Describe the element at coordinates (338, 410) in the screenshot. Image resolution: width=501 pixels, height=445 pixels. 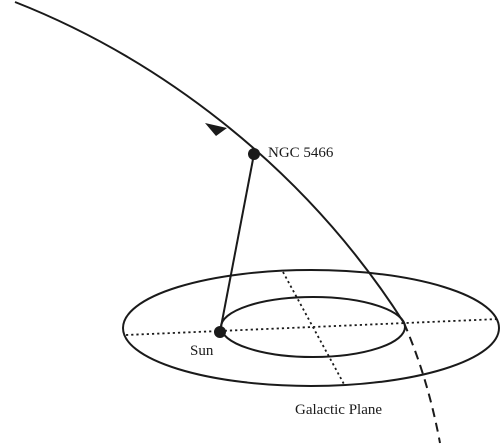
I see `galactic-plane-label: Galactic Plane` at that location.